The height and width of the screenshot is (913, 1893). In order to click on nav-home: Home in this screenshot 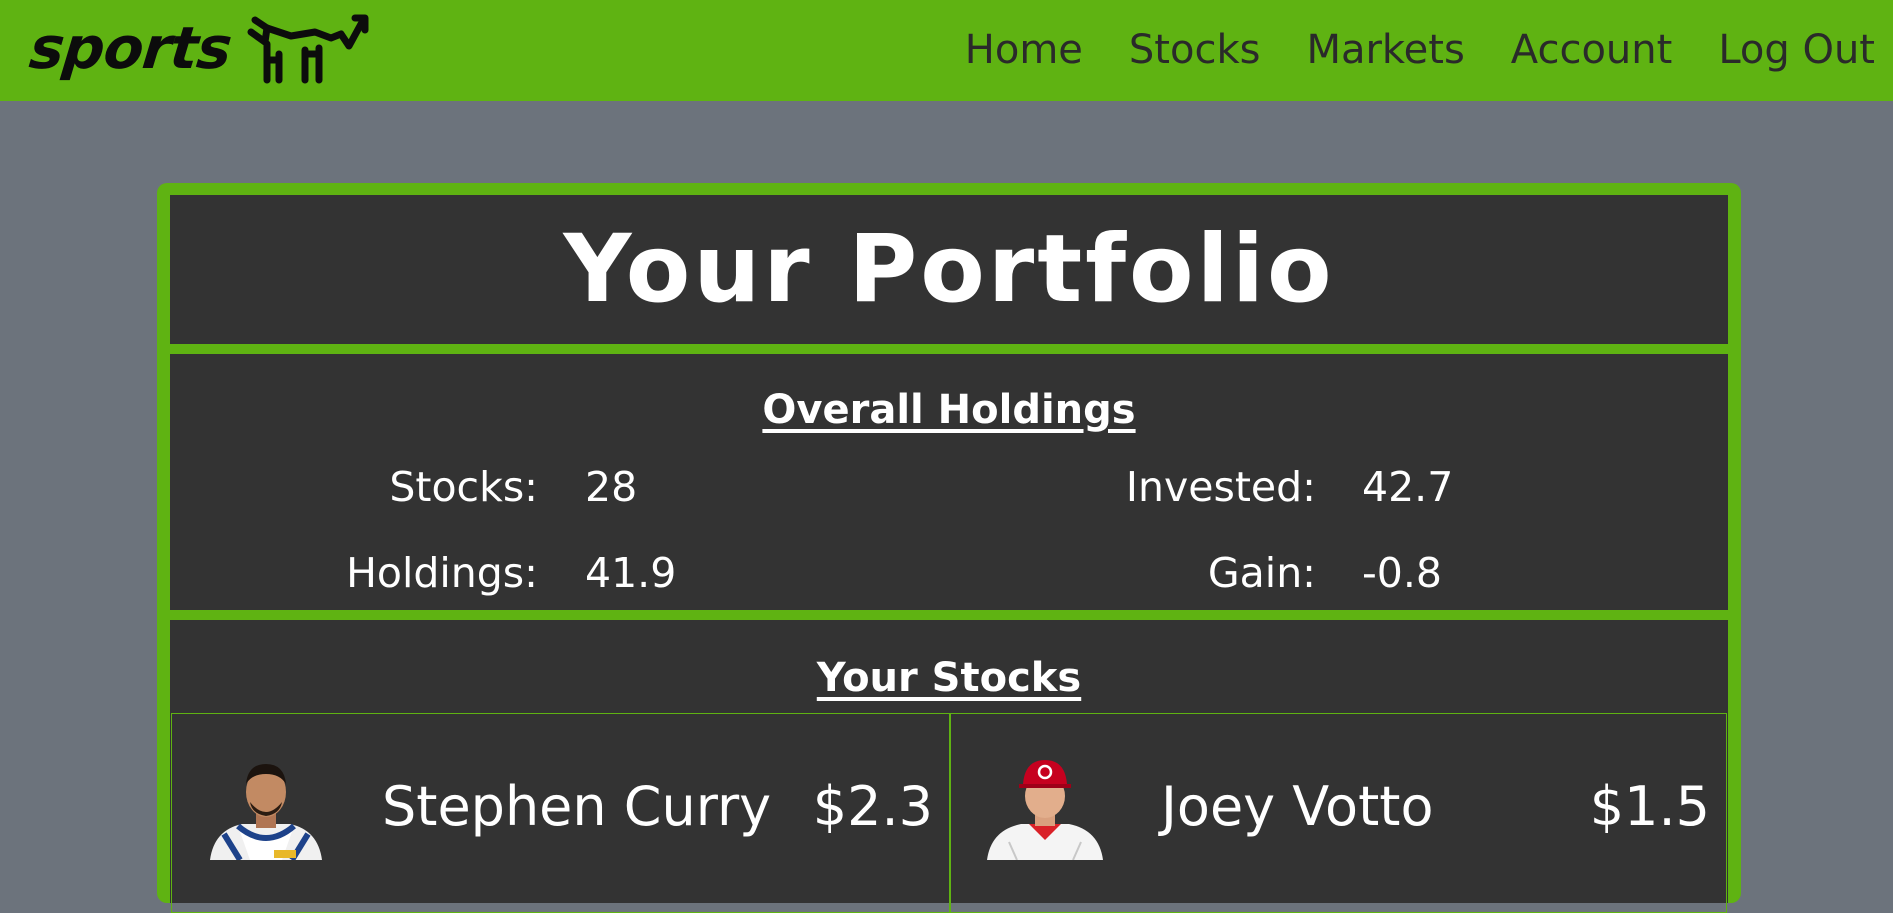, I will do `click(1023, 50)`.